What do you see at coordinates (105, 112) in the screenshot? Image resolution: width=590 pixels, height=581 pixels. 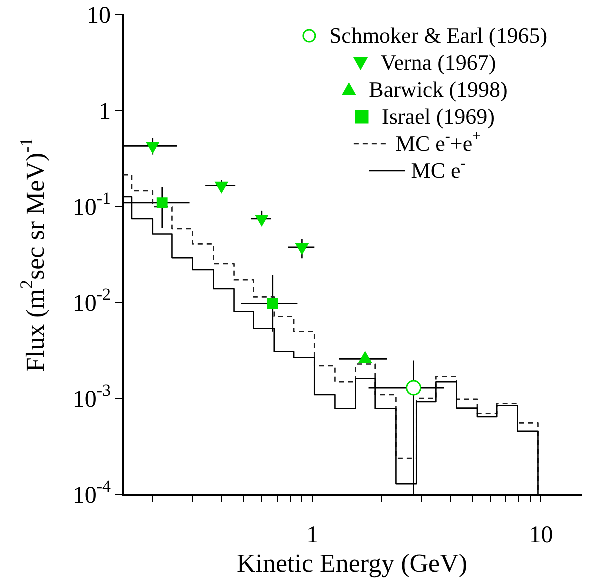 I see `y-tick-label: 1` at bounding box center [105, 112].